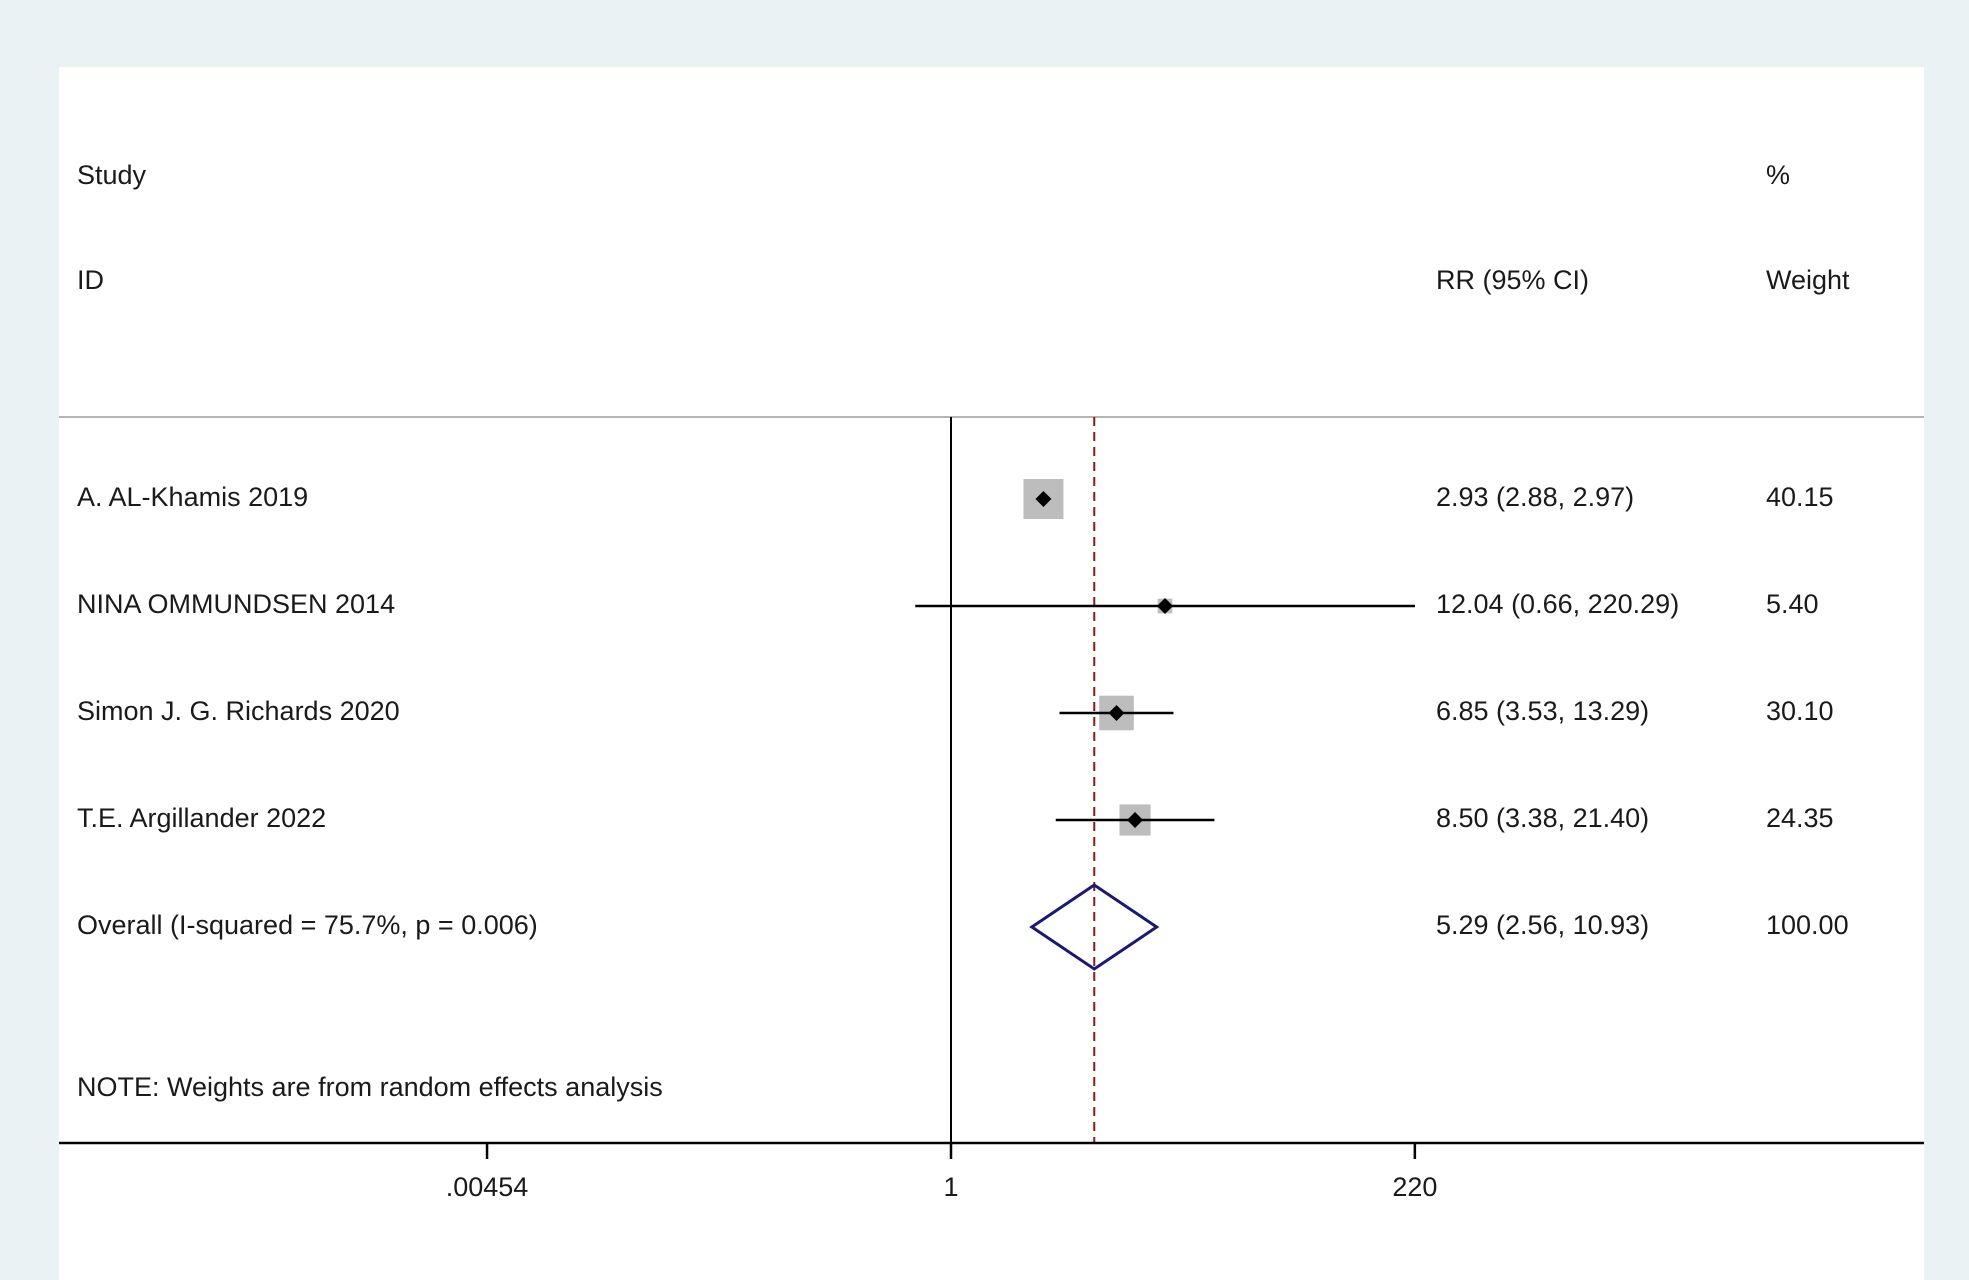 The image size is (1969, 1280). What do you see at coordinates (307, 925) in the screenshot?
I see `overall-label: Overall (I-squared = 75.7%, p = 0.006)` at bounding box center [307, 925].